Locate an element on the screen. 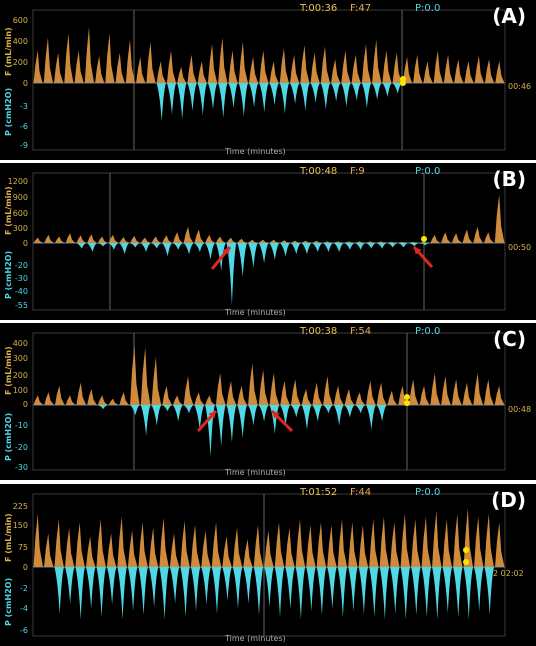 Image resolution: width=536 pixels, height=646 pixels. clock-readout: 00:46 is located at coordinates (520, 86).